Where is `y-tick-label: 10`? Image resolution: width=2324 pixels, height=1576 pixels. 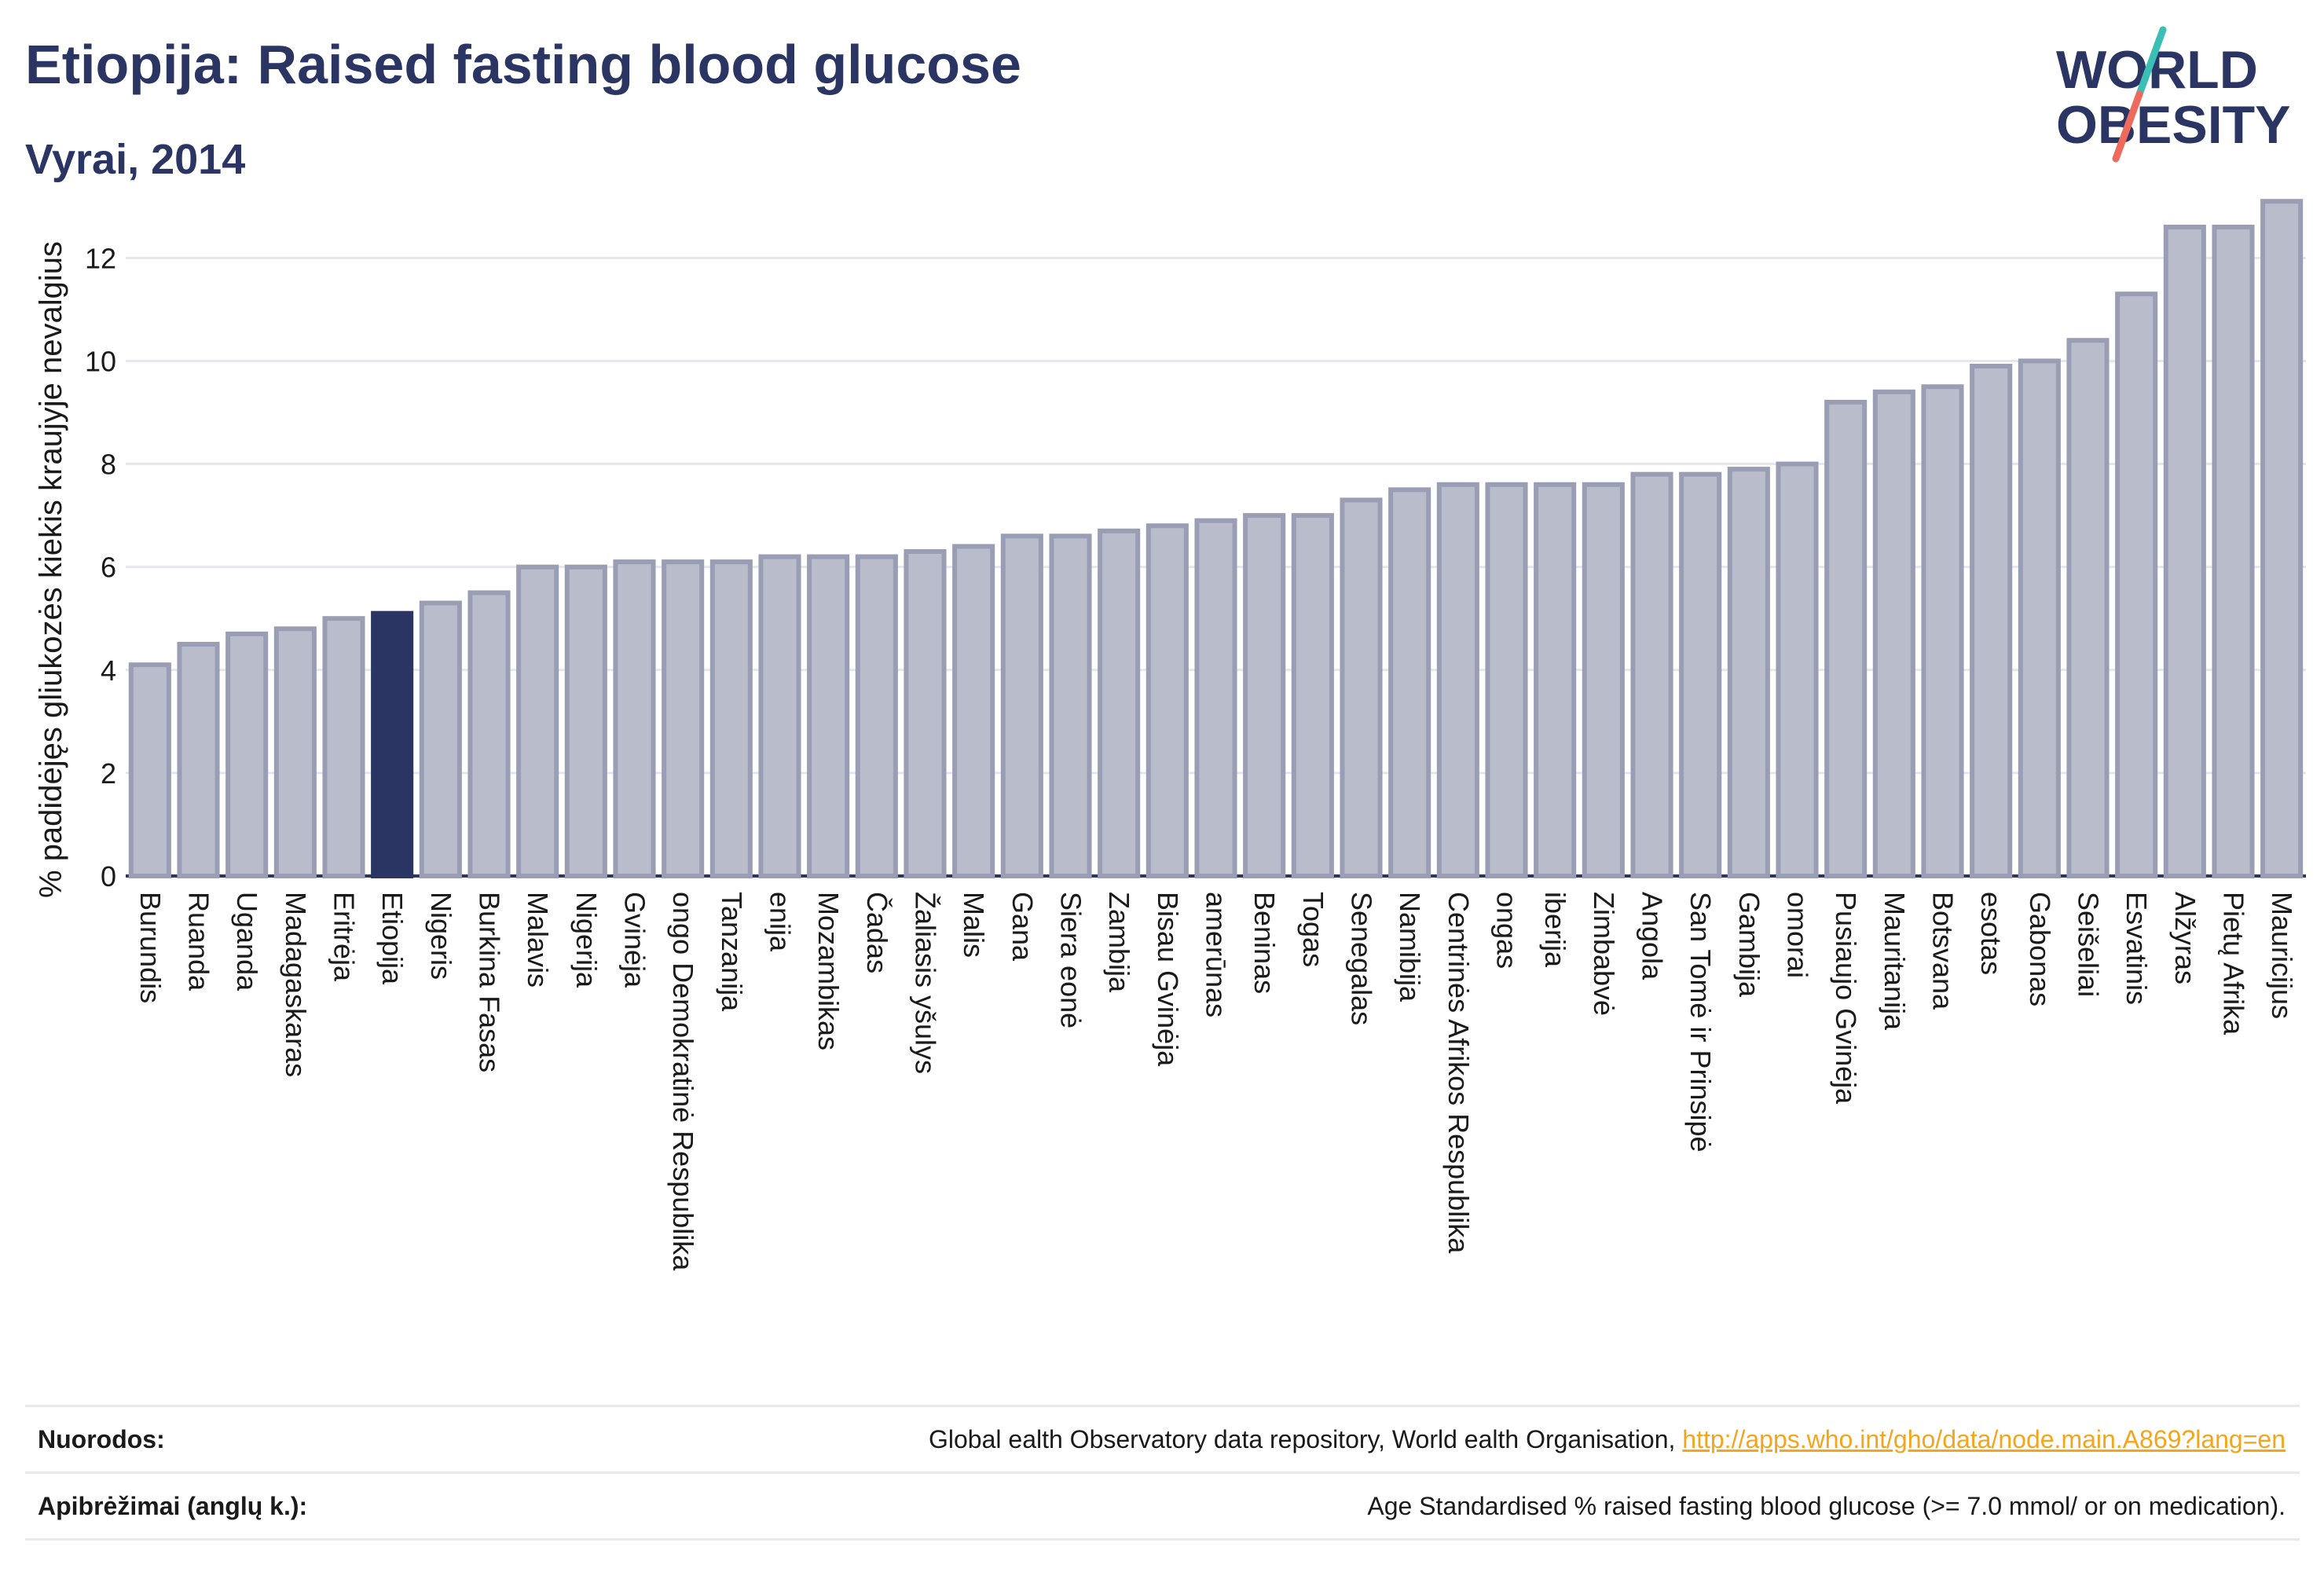
y-tick-label: 10 is located at coordinates (100, 361).